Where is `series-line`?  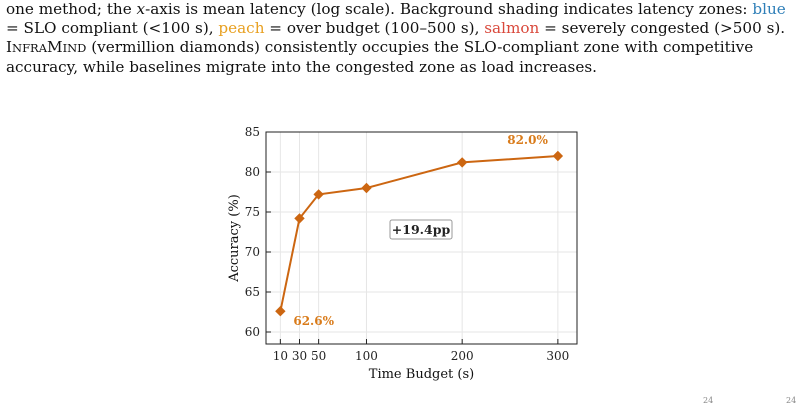 series-line is located at coordinates (418, 233).